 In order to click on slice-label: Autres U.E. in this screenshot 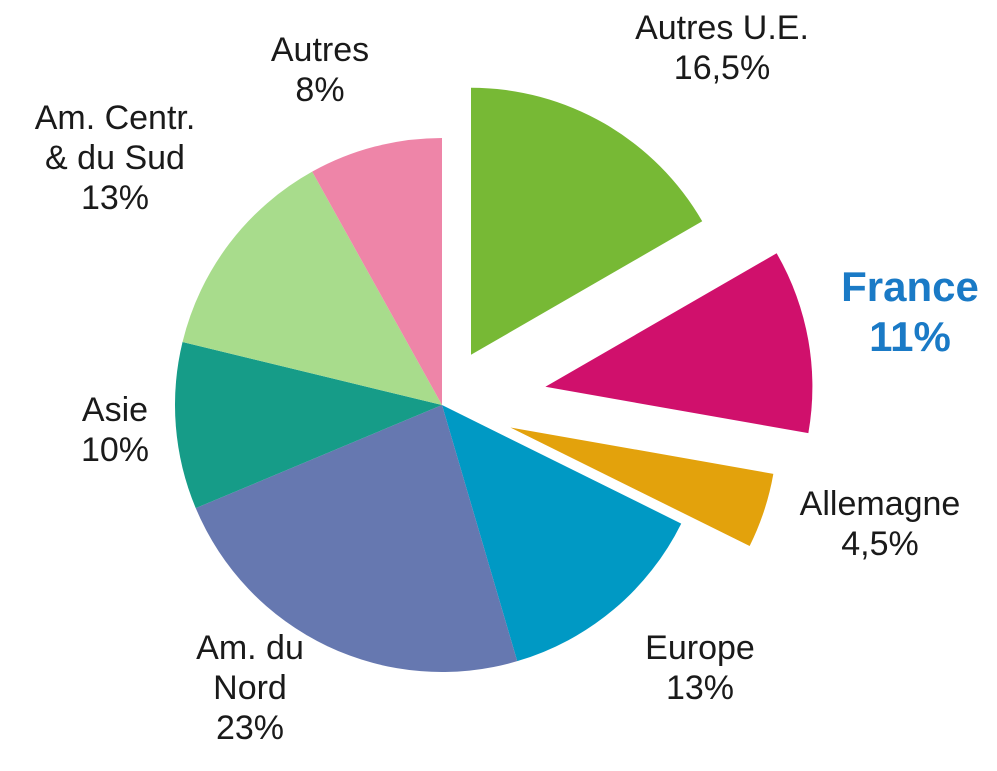, I will do `click(722, 28)`.